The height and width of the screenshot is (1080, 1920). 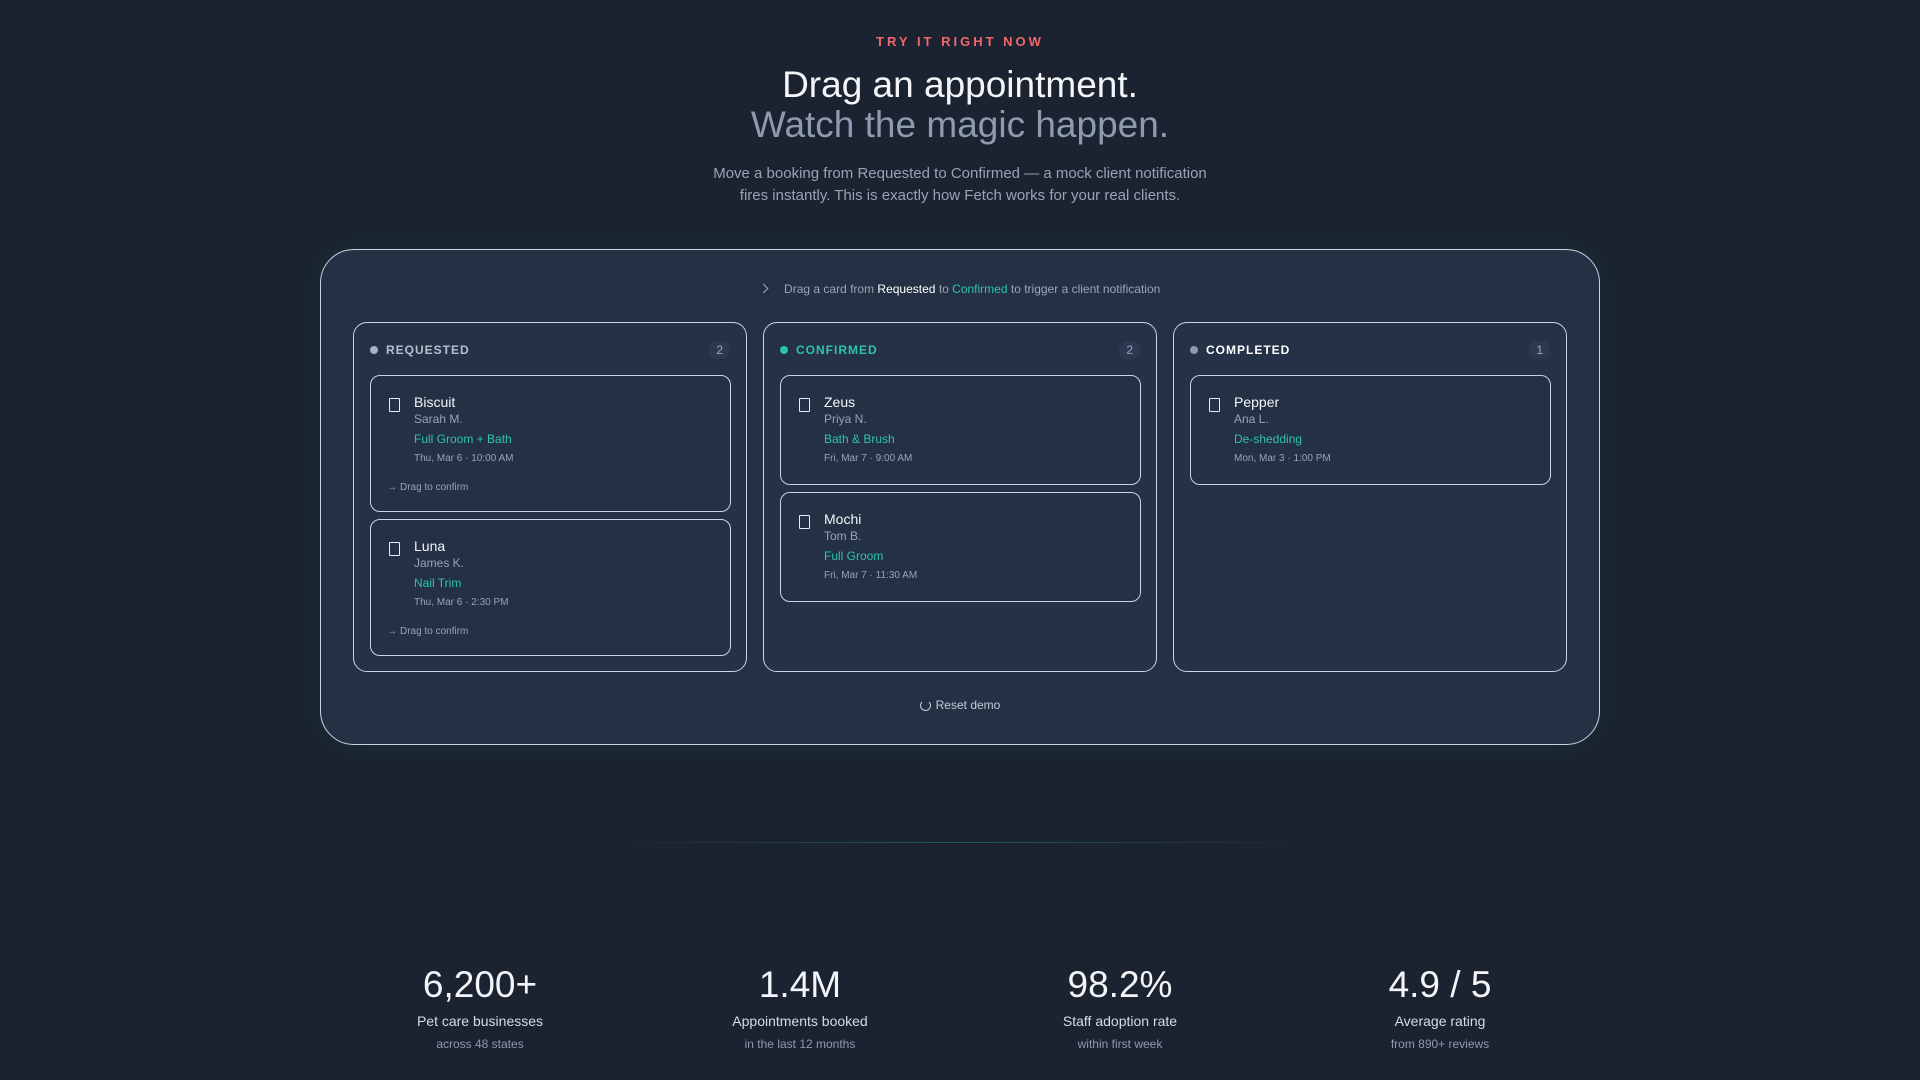 What do you see at coordinates (480, 984) in the screenshot?
I see `stat-value: 6,200+` at bounding box center [480, 984].